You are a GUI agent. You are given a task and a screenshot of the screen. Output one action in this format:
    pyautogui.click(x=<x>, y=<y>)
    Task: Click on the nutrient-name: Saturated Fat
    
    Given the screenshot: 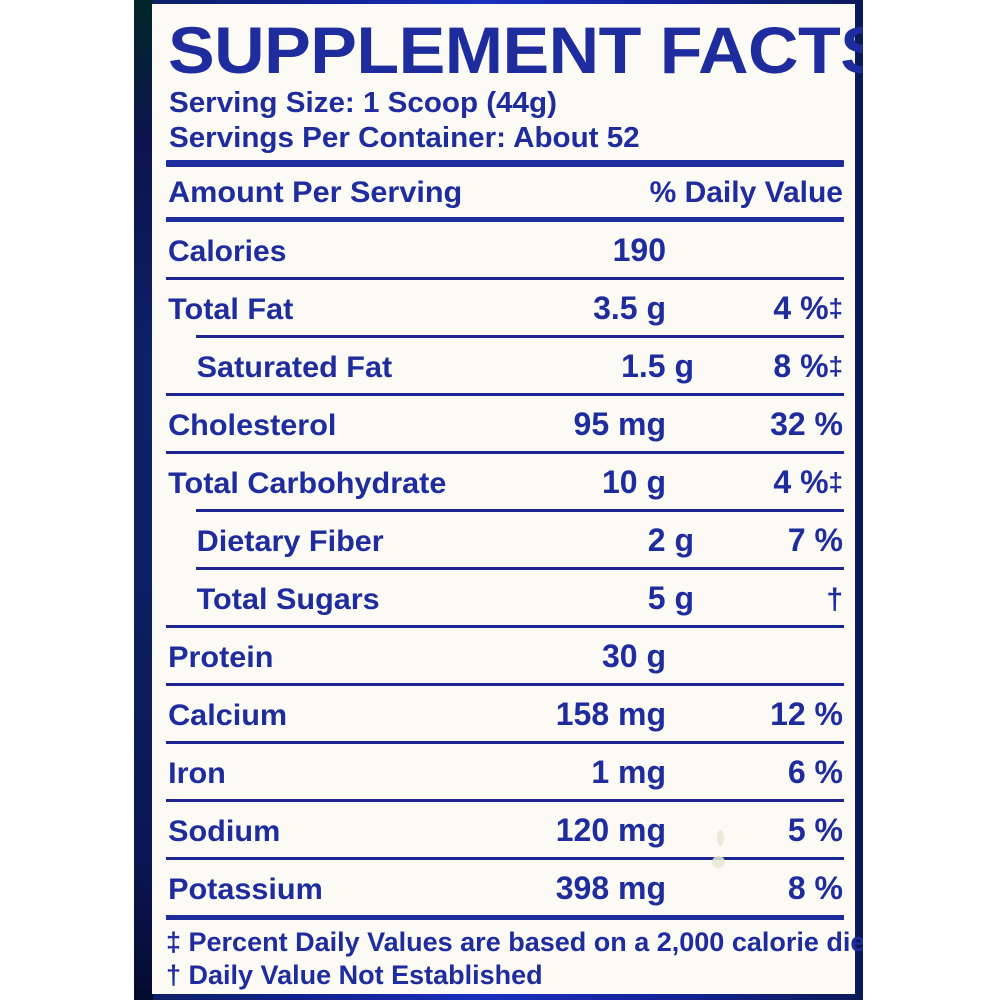 What is the action you would take?
    pyautogui.click(x=294, y=367)
    